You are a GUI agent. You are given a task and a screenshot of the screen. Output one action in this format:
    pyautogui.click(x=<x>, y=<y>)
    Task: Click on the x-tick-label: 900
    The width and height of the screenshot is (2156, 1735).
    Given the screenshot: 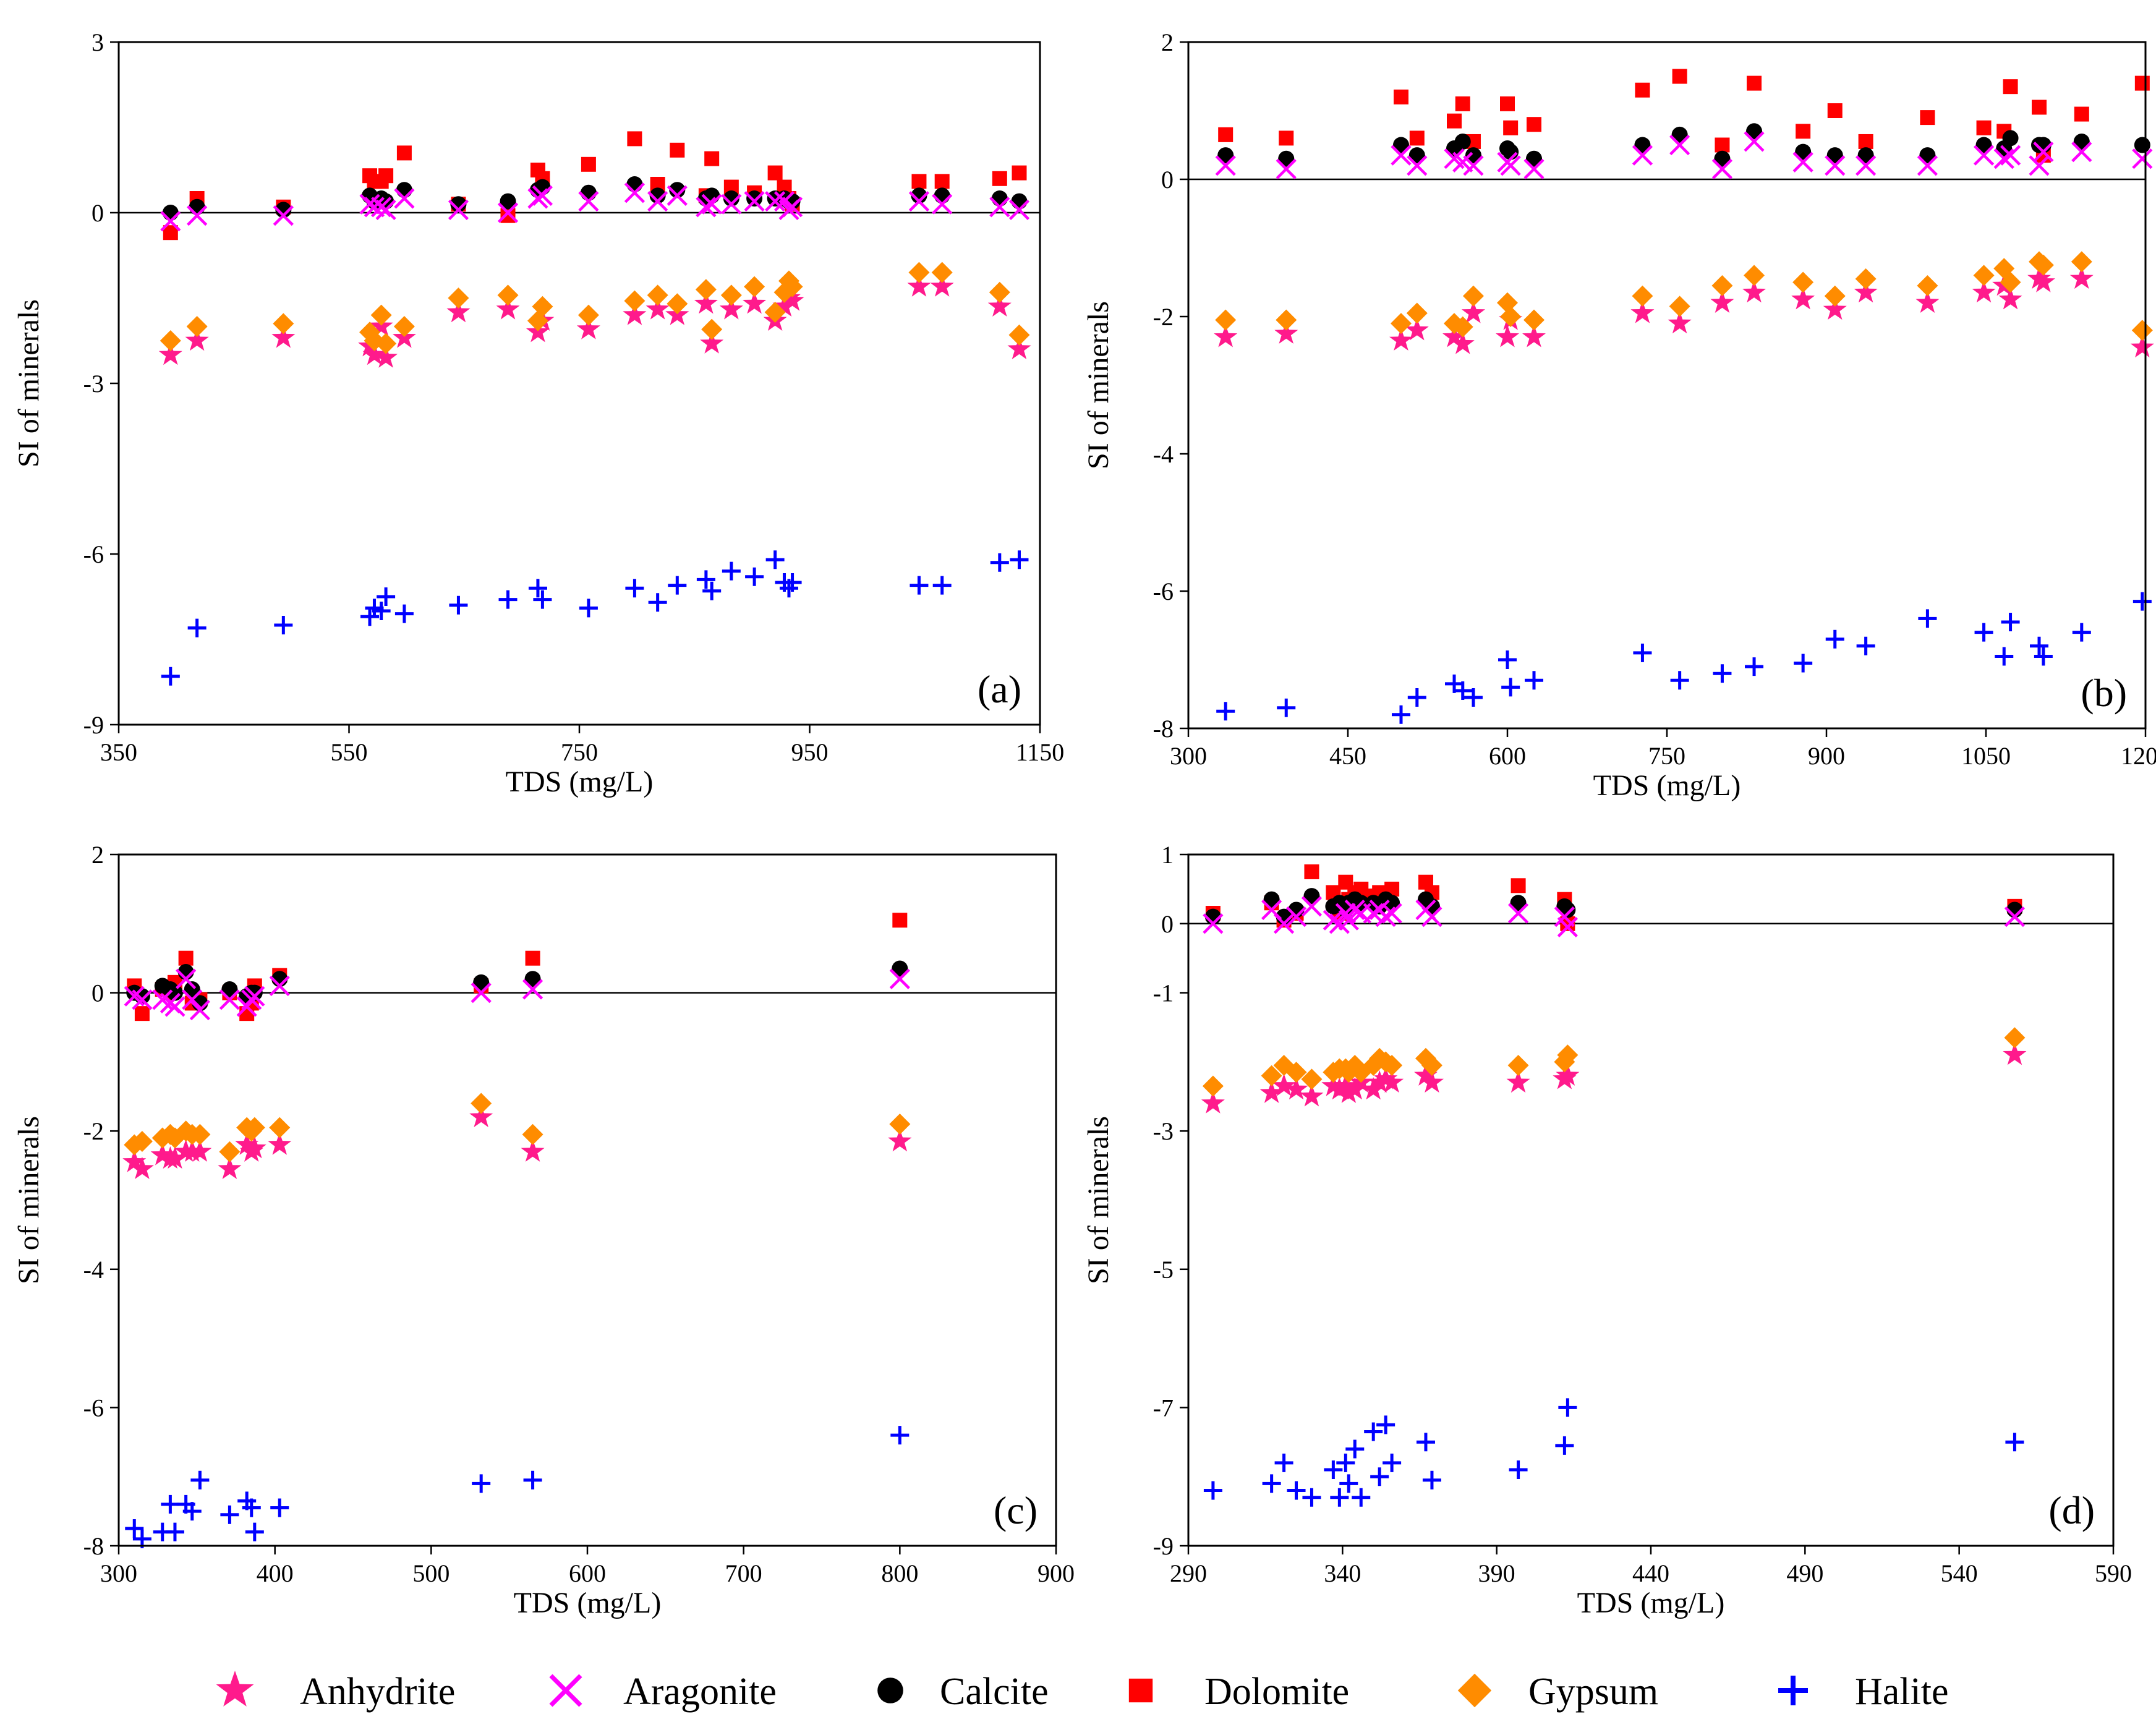 What is the action you would take?
    pyautogui.click(x=1827, y=756)
    